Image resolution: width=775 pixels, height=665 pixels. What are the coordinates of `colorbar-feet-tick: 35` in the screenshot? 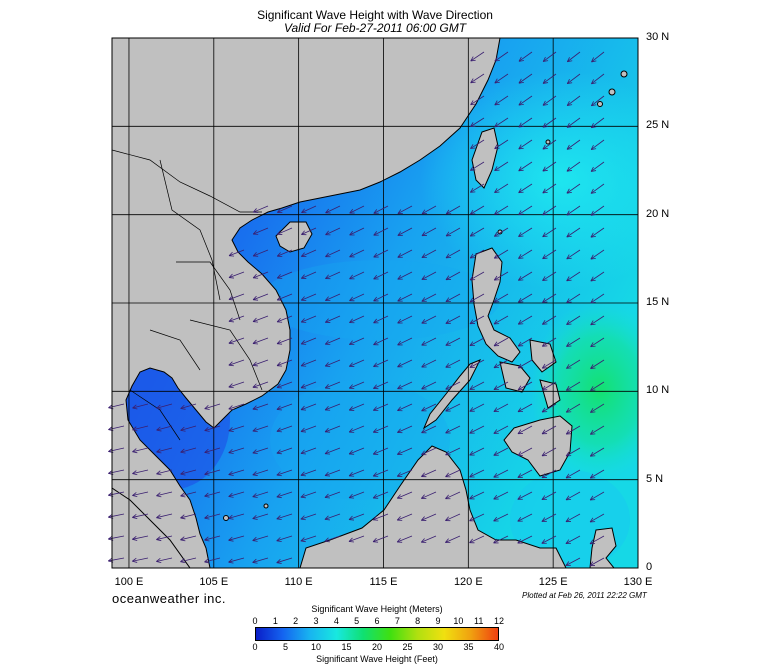 It's located at (468, 647).